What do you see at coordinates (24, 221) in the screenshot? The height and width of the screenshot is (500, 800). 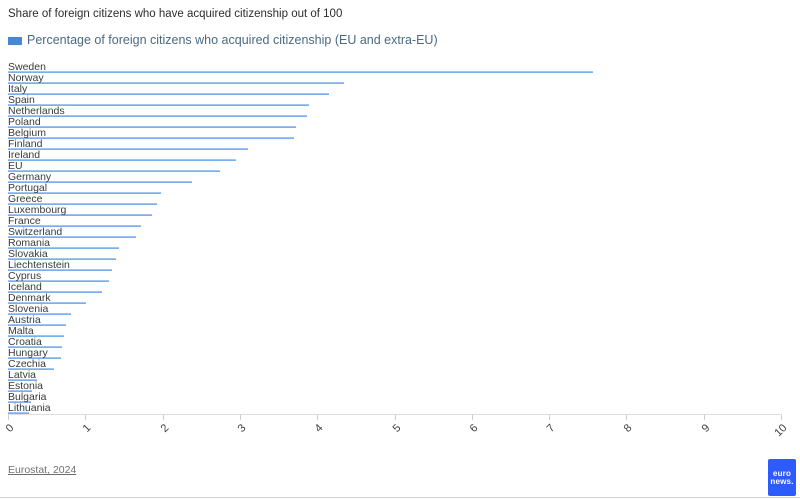 I see `category-label: France` at bounding box center [24, 221].